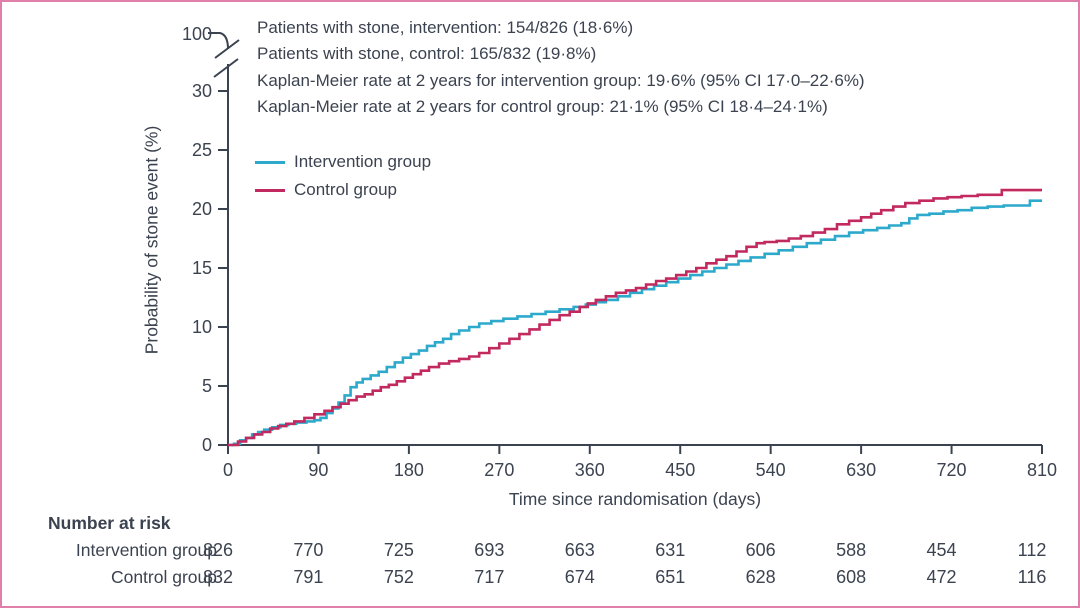 The image size is (1080, 608). I want to click on y-tick-label: 10, so click(202, 327).